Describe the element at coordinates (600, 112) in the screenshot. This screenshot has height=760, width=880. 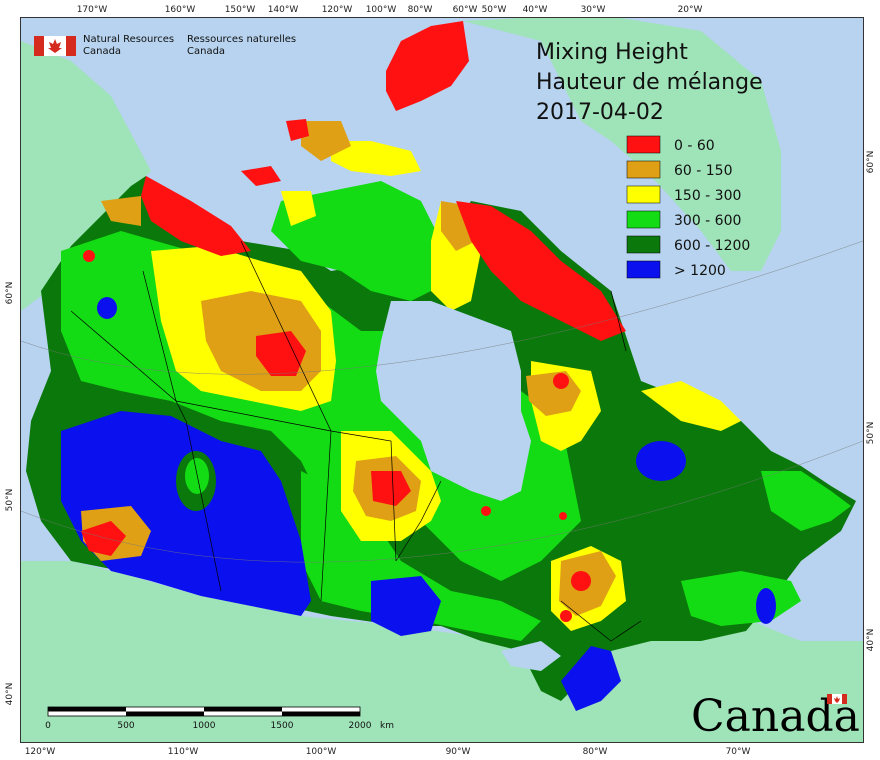
I see `title-date: 2017-04-02` at that location.